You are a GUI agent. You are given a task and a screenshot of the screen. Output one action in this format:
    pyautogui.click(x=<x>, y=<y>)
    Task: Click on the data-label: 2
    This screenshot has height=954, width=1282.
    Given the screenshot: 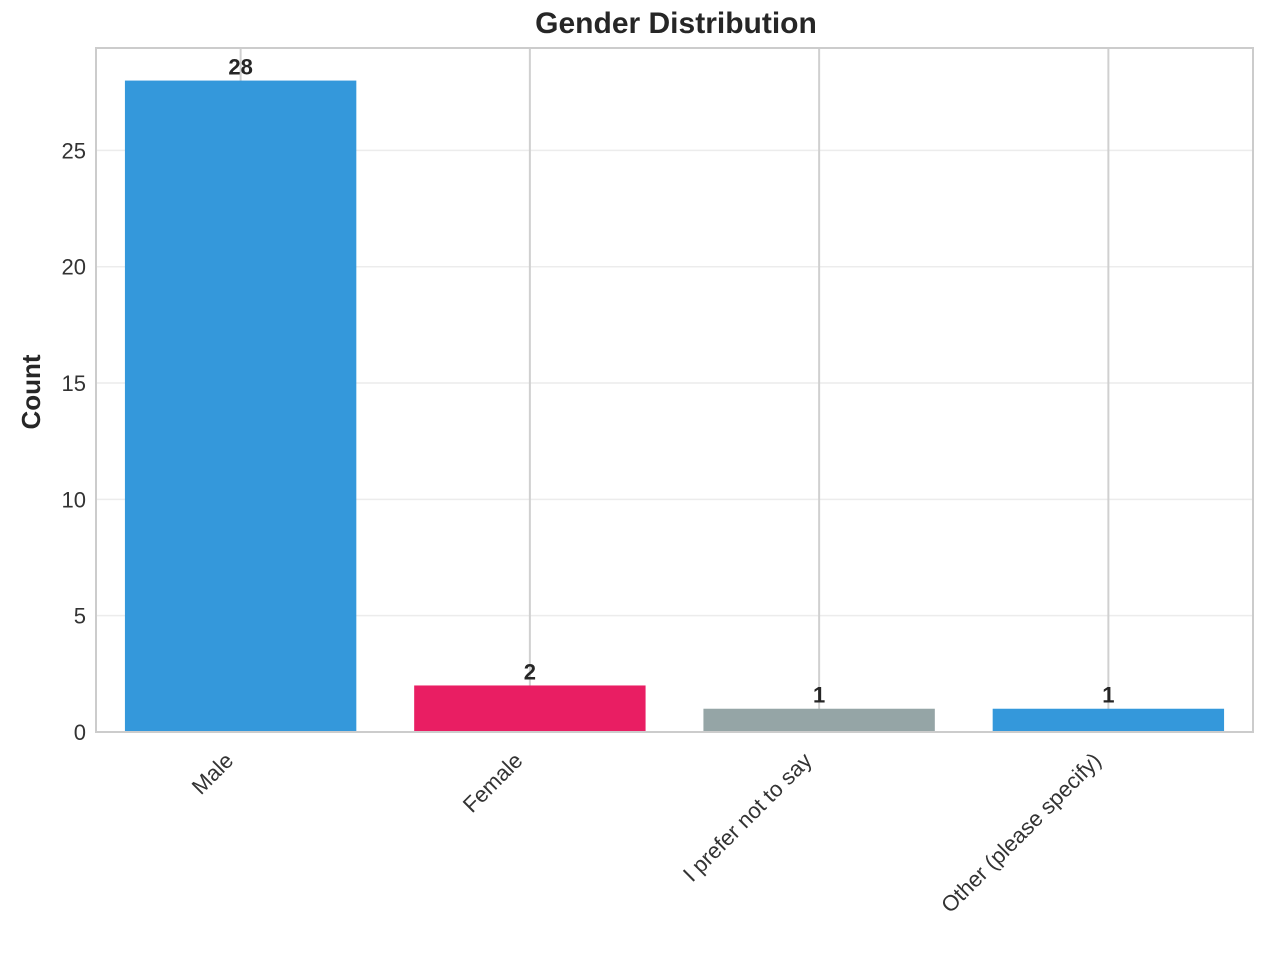 What is the action you would take?
    pyautogui.click(x=530, y=671)
    